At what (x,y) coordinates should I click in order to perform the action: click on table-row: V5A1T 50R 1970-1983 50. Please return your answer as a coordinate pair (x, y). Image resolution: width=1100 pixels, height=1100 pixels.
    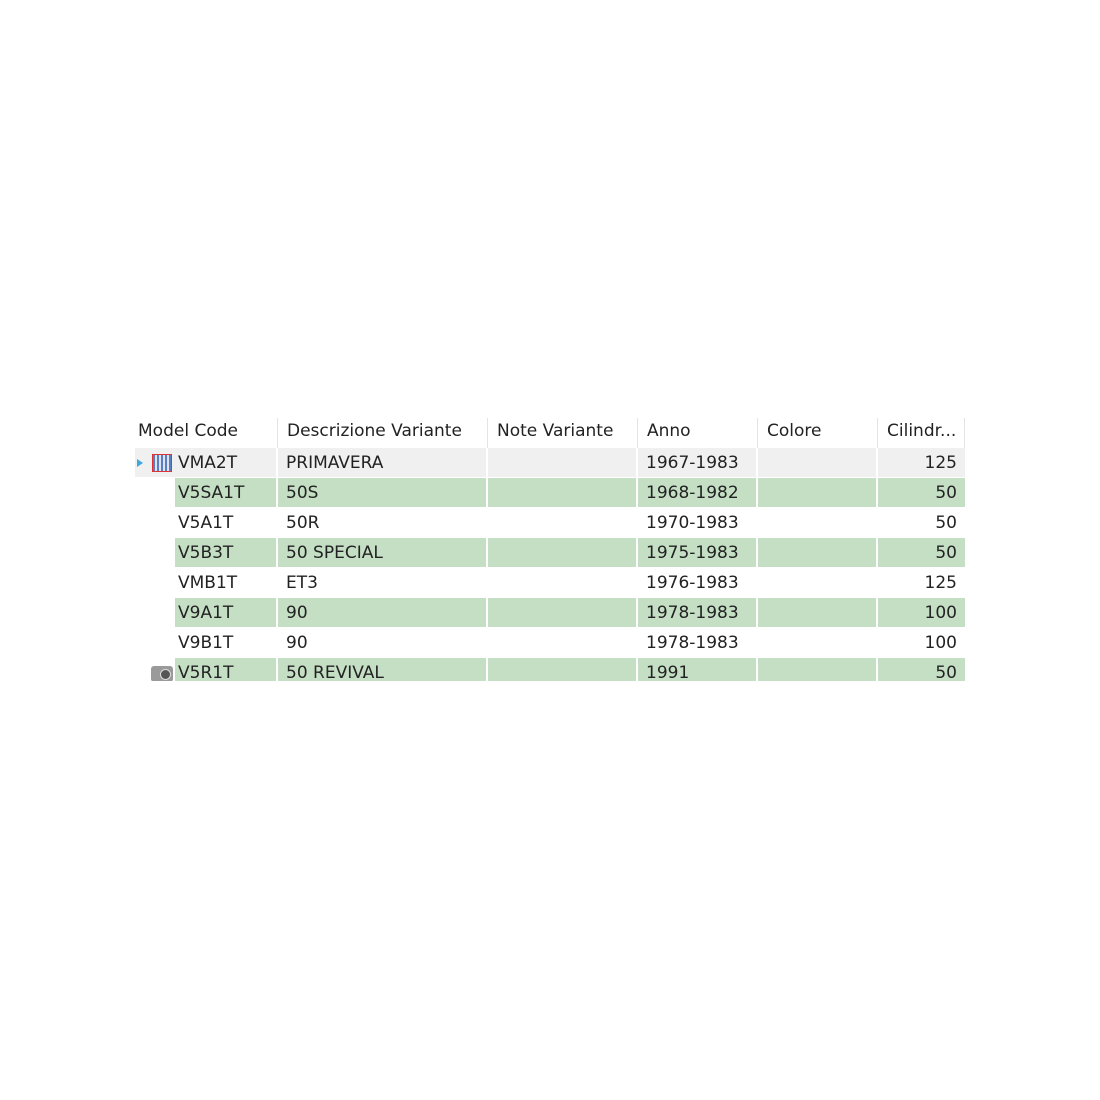
    Looking at the image, I should click on (550, 523).